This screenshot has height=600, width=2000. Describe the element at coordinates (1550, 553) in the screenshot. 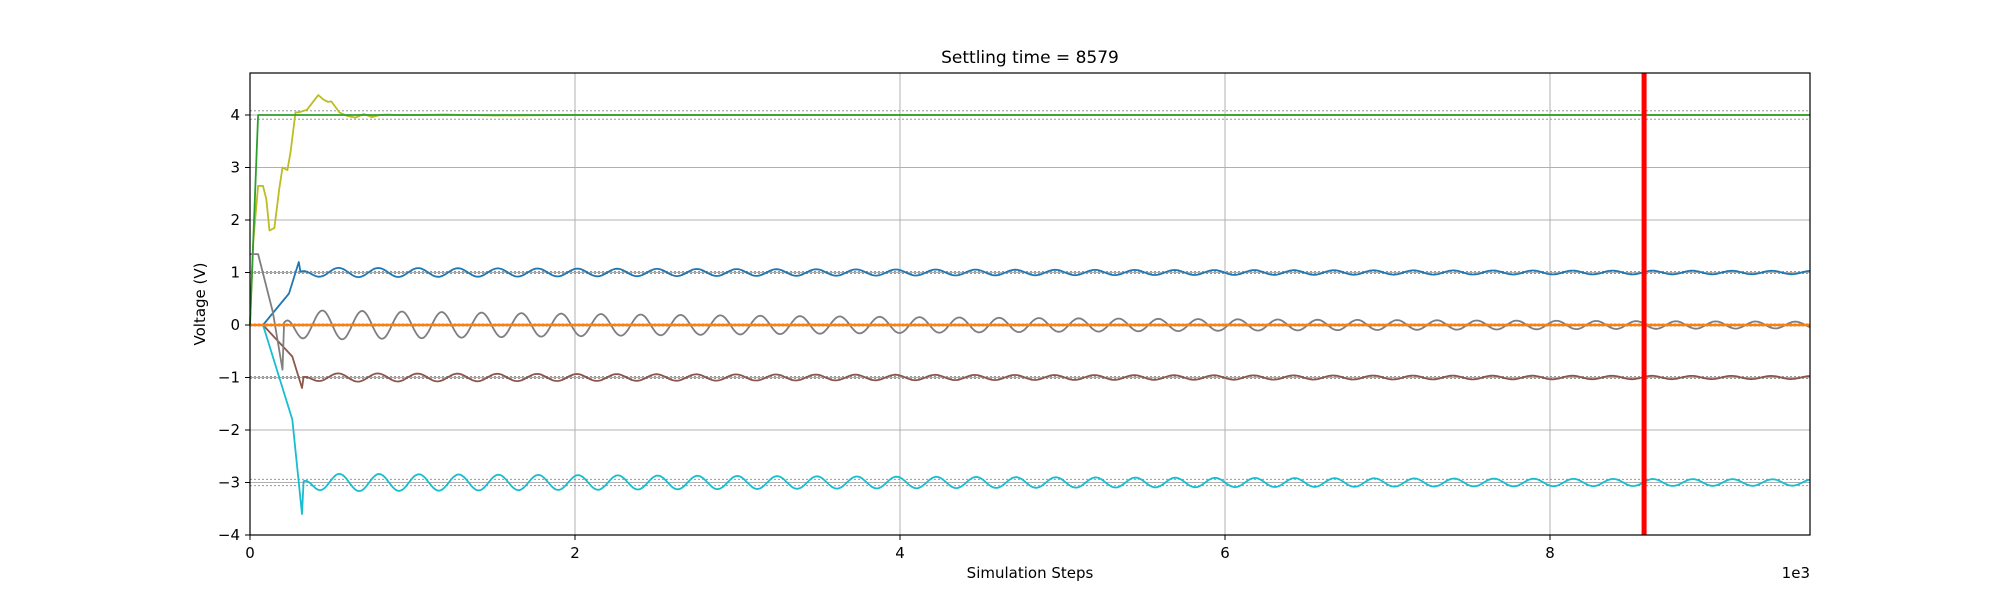

I see `x-tick-label: 8` at that location.